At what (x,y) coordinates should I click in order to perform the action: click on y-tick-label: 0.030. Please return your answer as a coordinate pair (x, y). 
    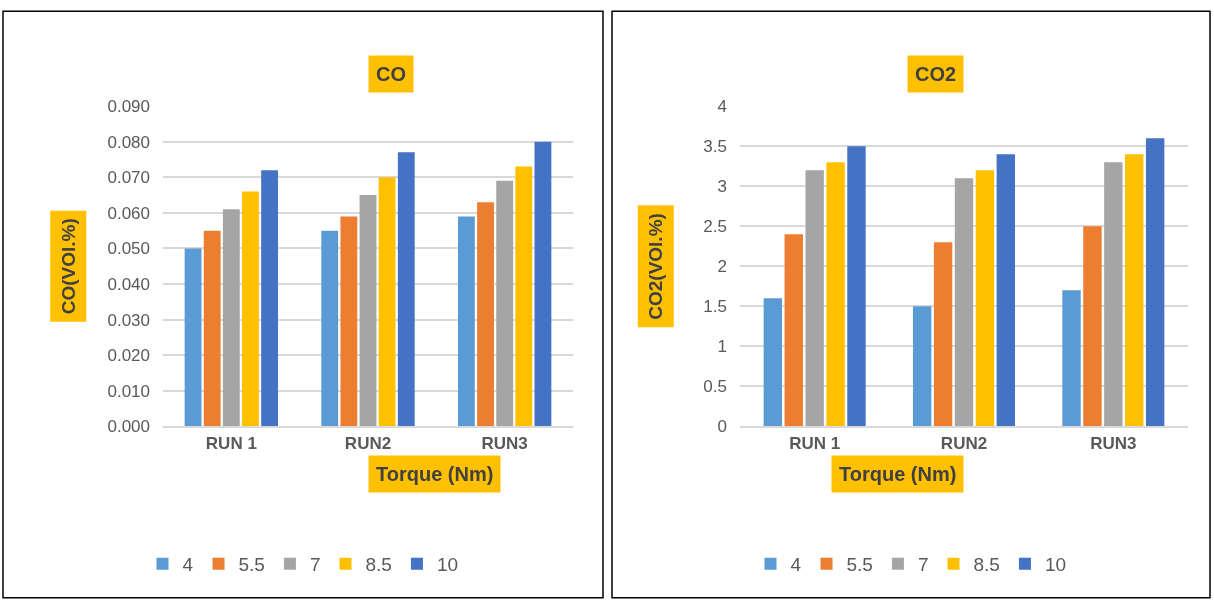
    Looking at the image, I should click on (128, 320).